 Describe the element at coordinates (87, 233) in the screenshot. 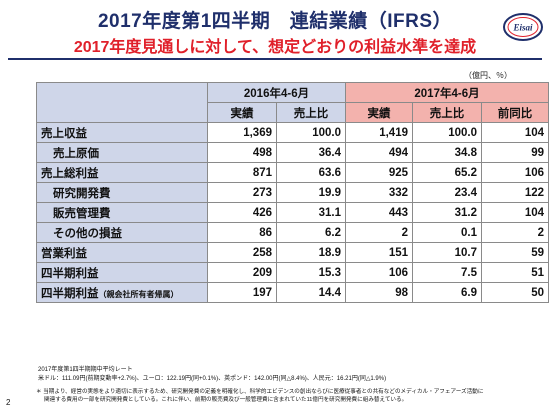

I see `row-label-text: その他の損益` at that location.